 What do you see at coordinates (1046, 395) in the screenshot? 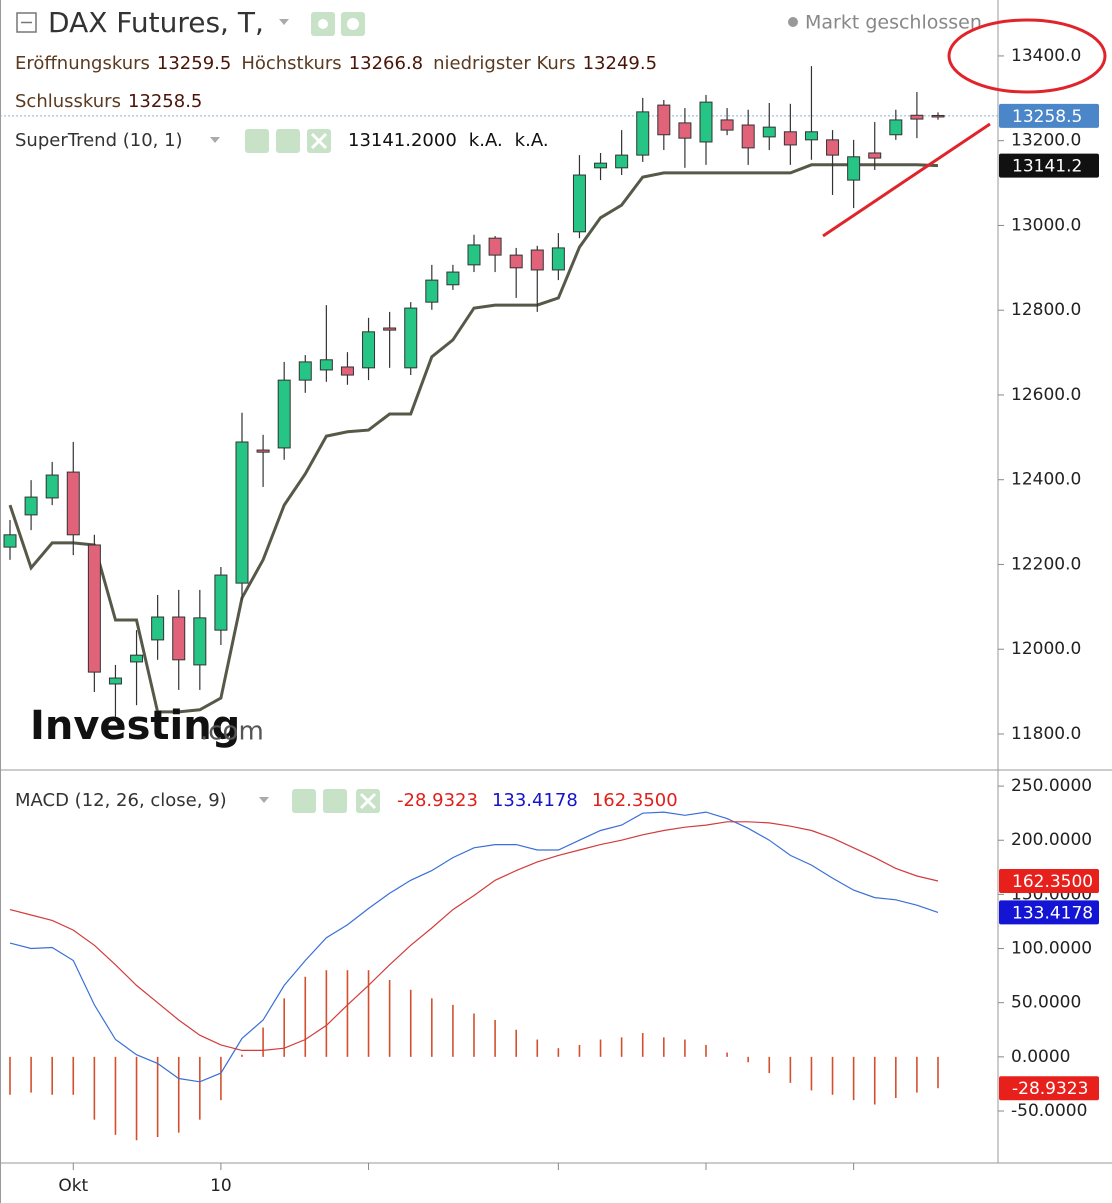
I see `y-tick-label: 12600.0` at bounding box center [1046, 395].